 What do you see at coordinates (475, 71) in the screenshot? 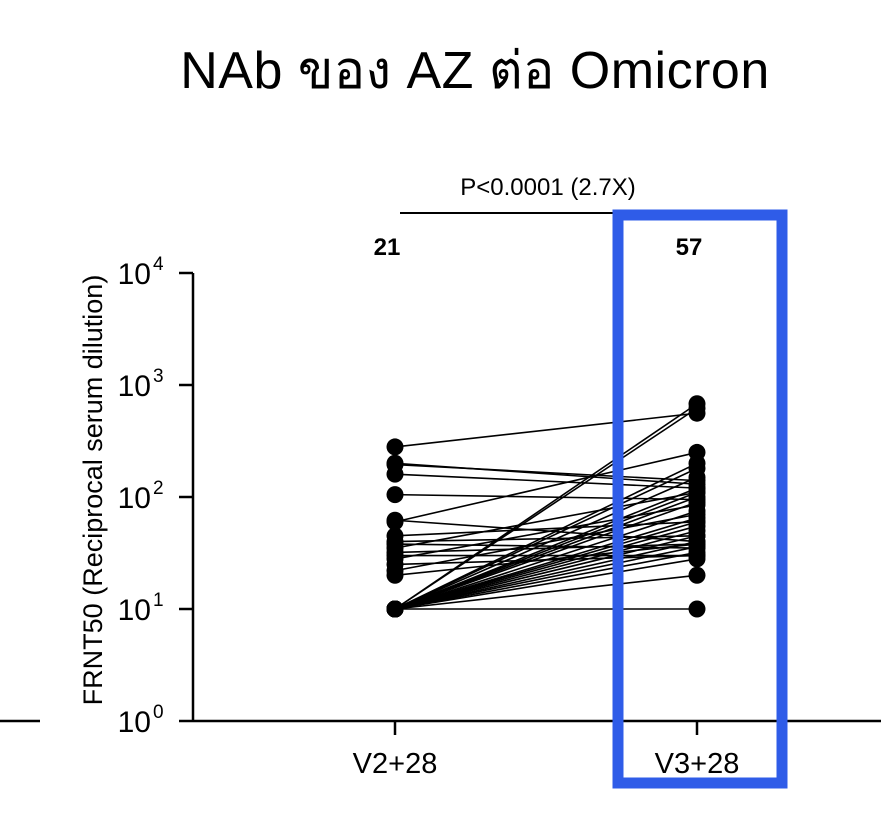
I see `chart-title: NAb ของ AZ ต่อ Omicron` at bounding box center [475, 71].